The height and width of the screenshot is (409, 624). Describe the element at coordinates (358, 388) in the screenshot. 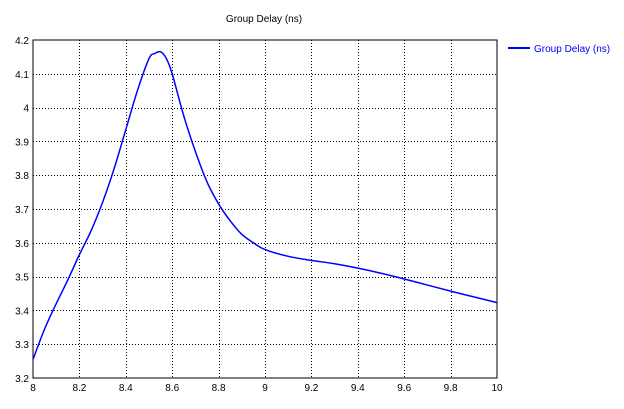

I see `x-tick-label: 9.4` at that location.